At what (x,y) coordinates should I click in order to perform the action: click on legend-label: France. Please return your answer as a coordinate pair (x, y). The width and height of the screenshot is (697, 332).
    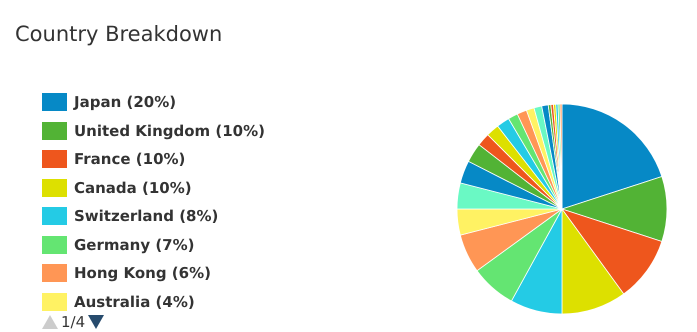
    Looking at the image, I should click on (102, 159).